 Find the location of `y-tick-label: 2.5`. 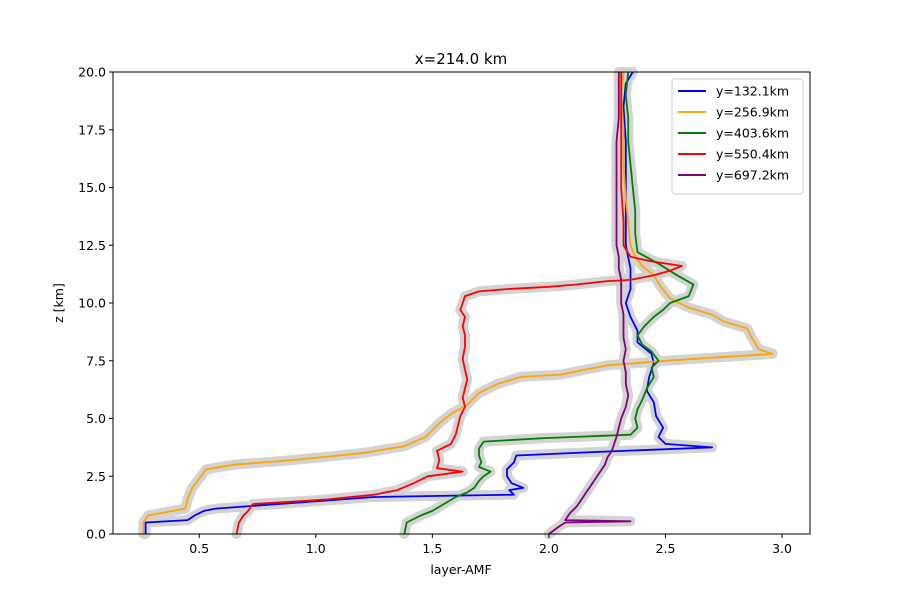

y-tick-label: 2.5 is located at coordinates (96, 476).